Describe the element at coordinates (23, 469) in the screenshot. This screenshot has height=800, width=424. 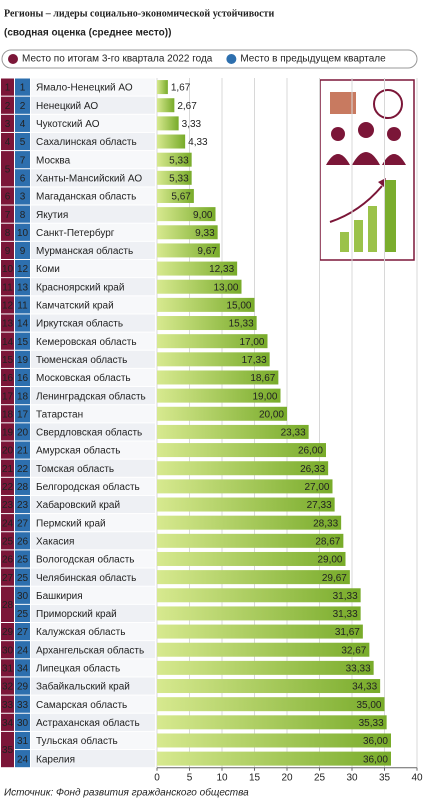
I see `prev-rank-label: 22` at that location.